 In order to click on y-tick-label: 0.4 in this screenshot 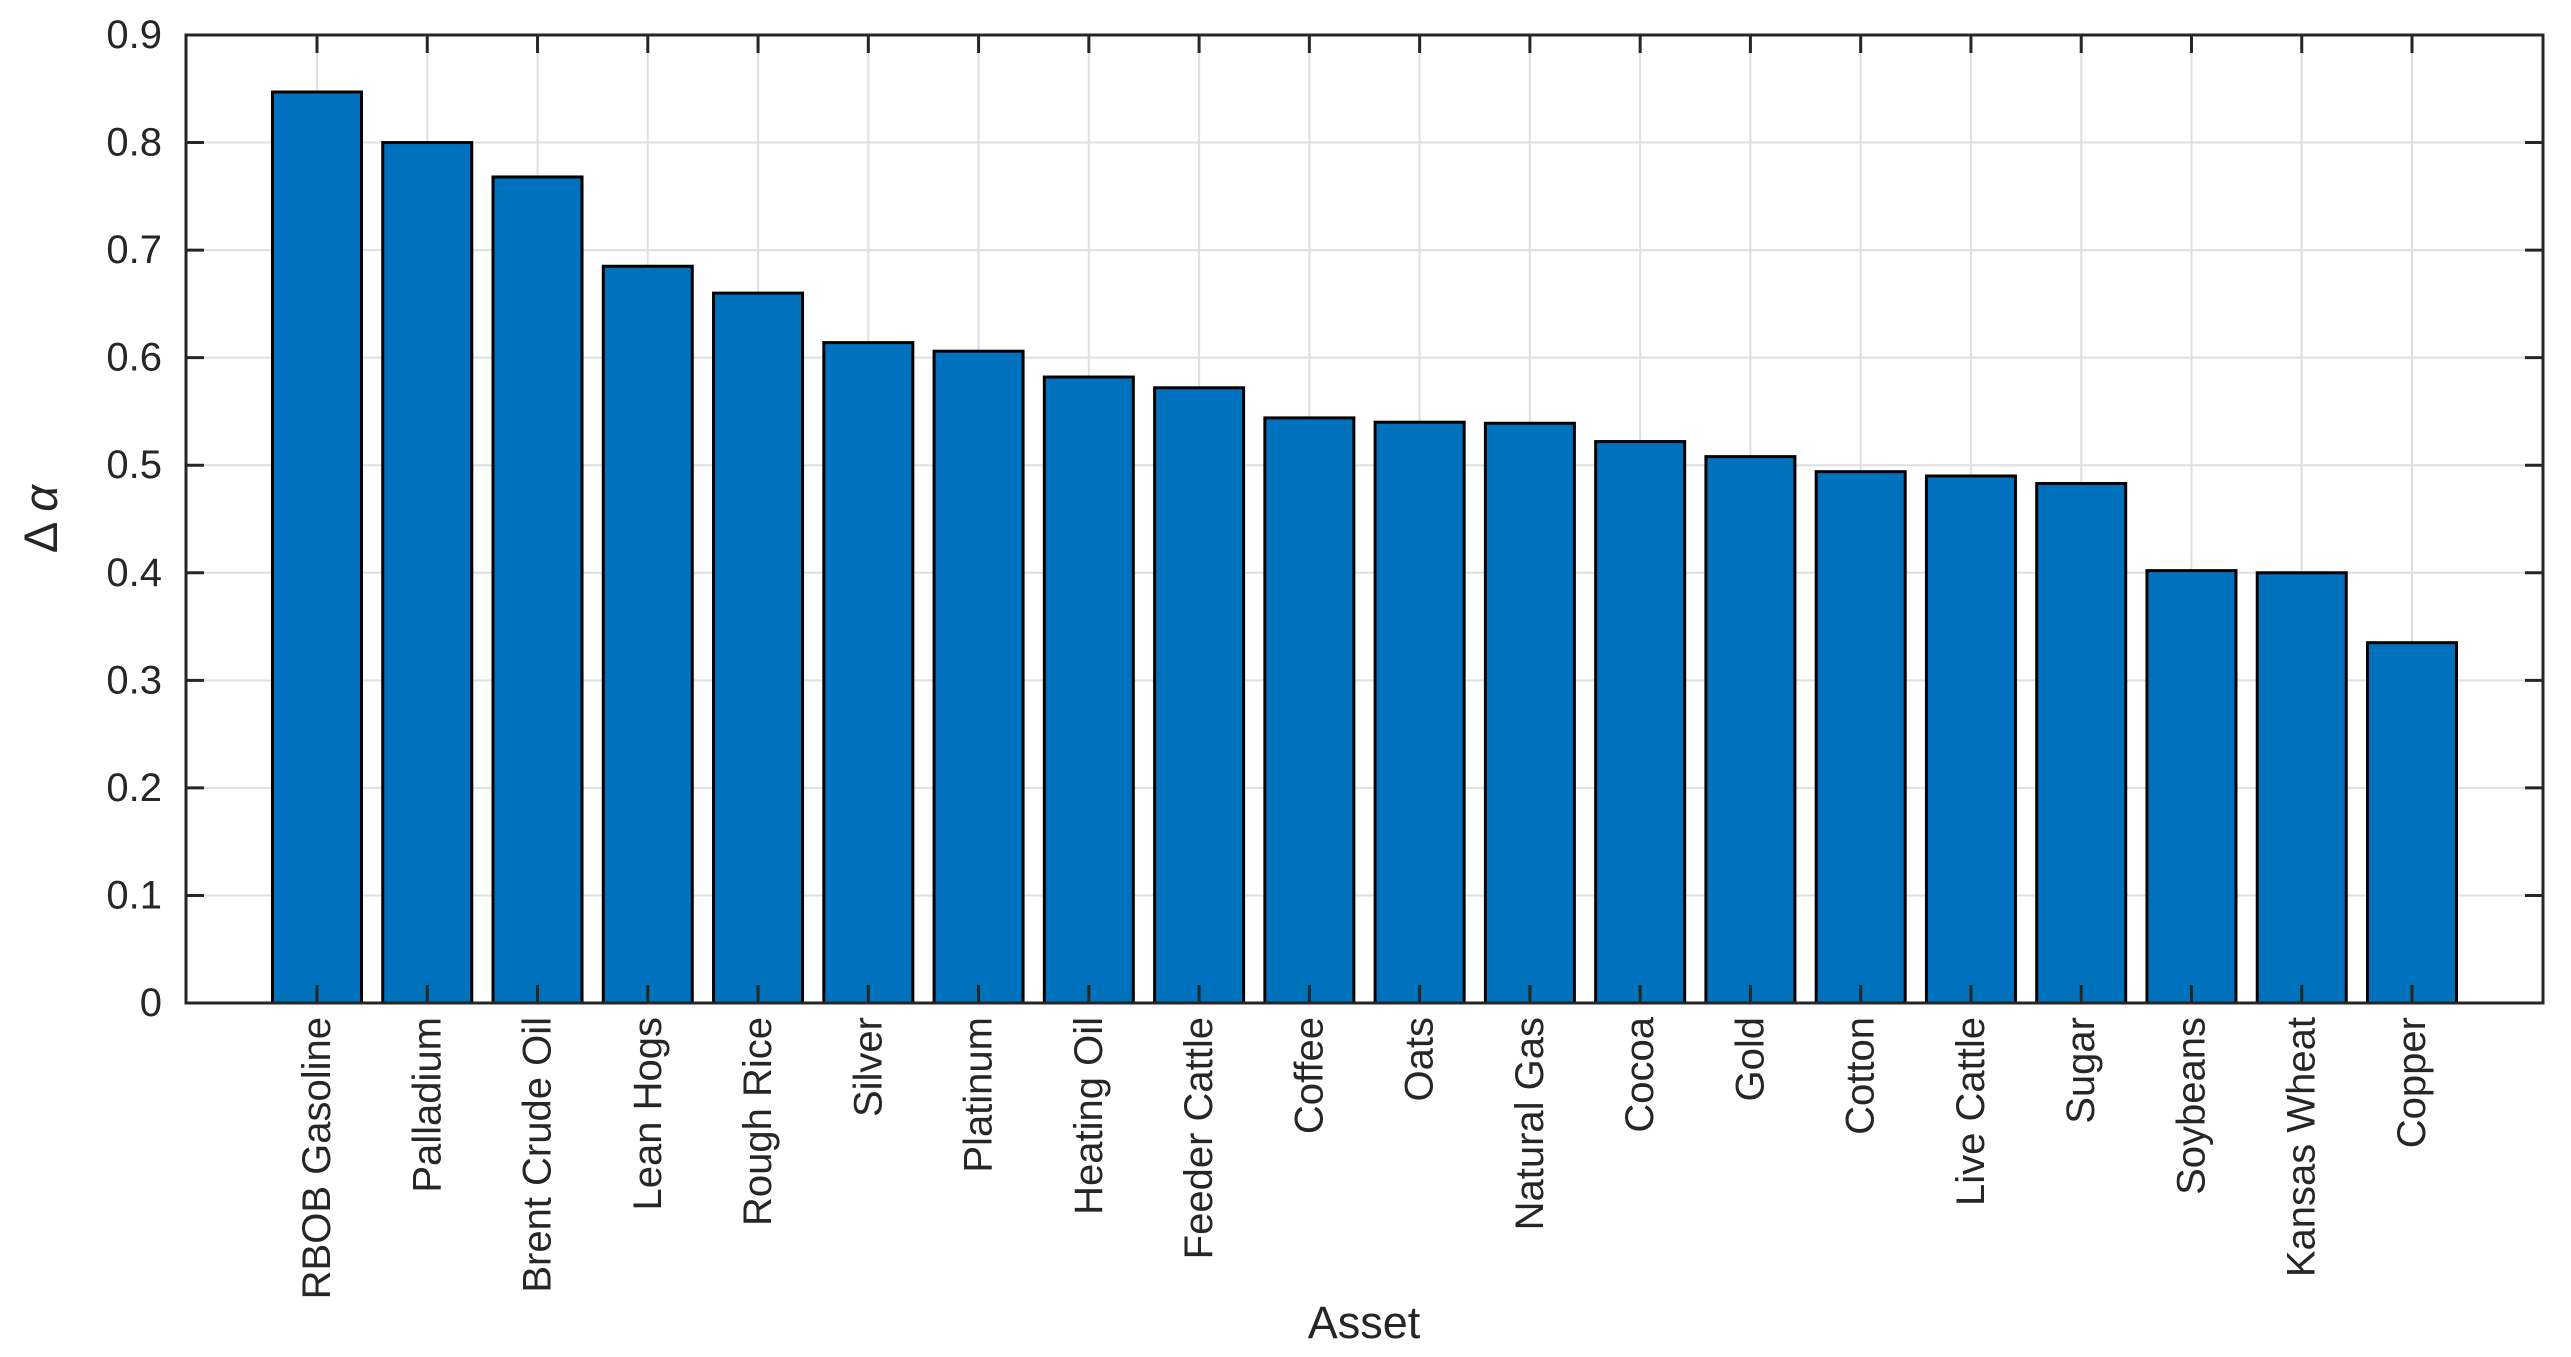, I will do `click(134, 573)`.